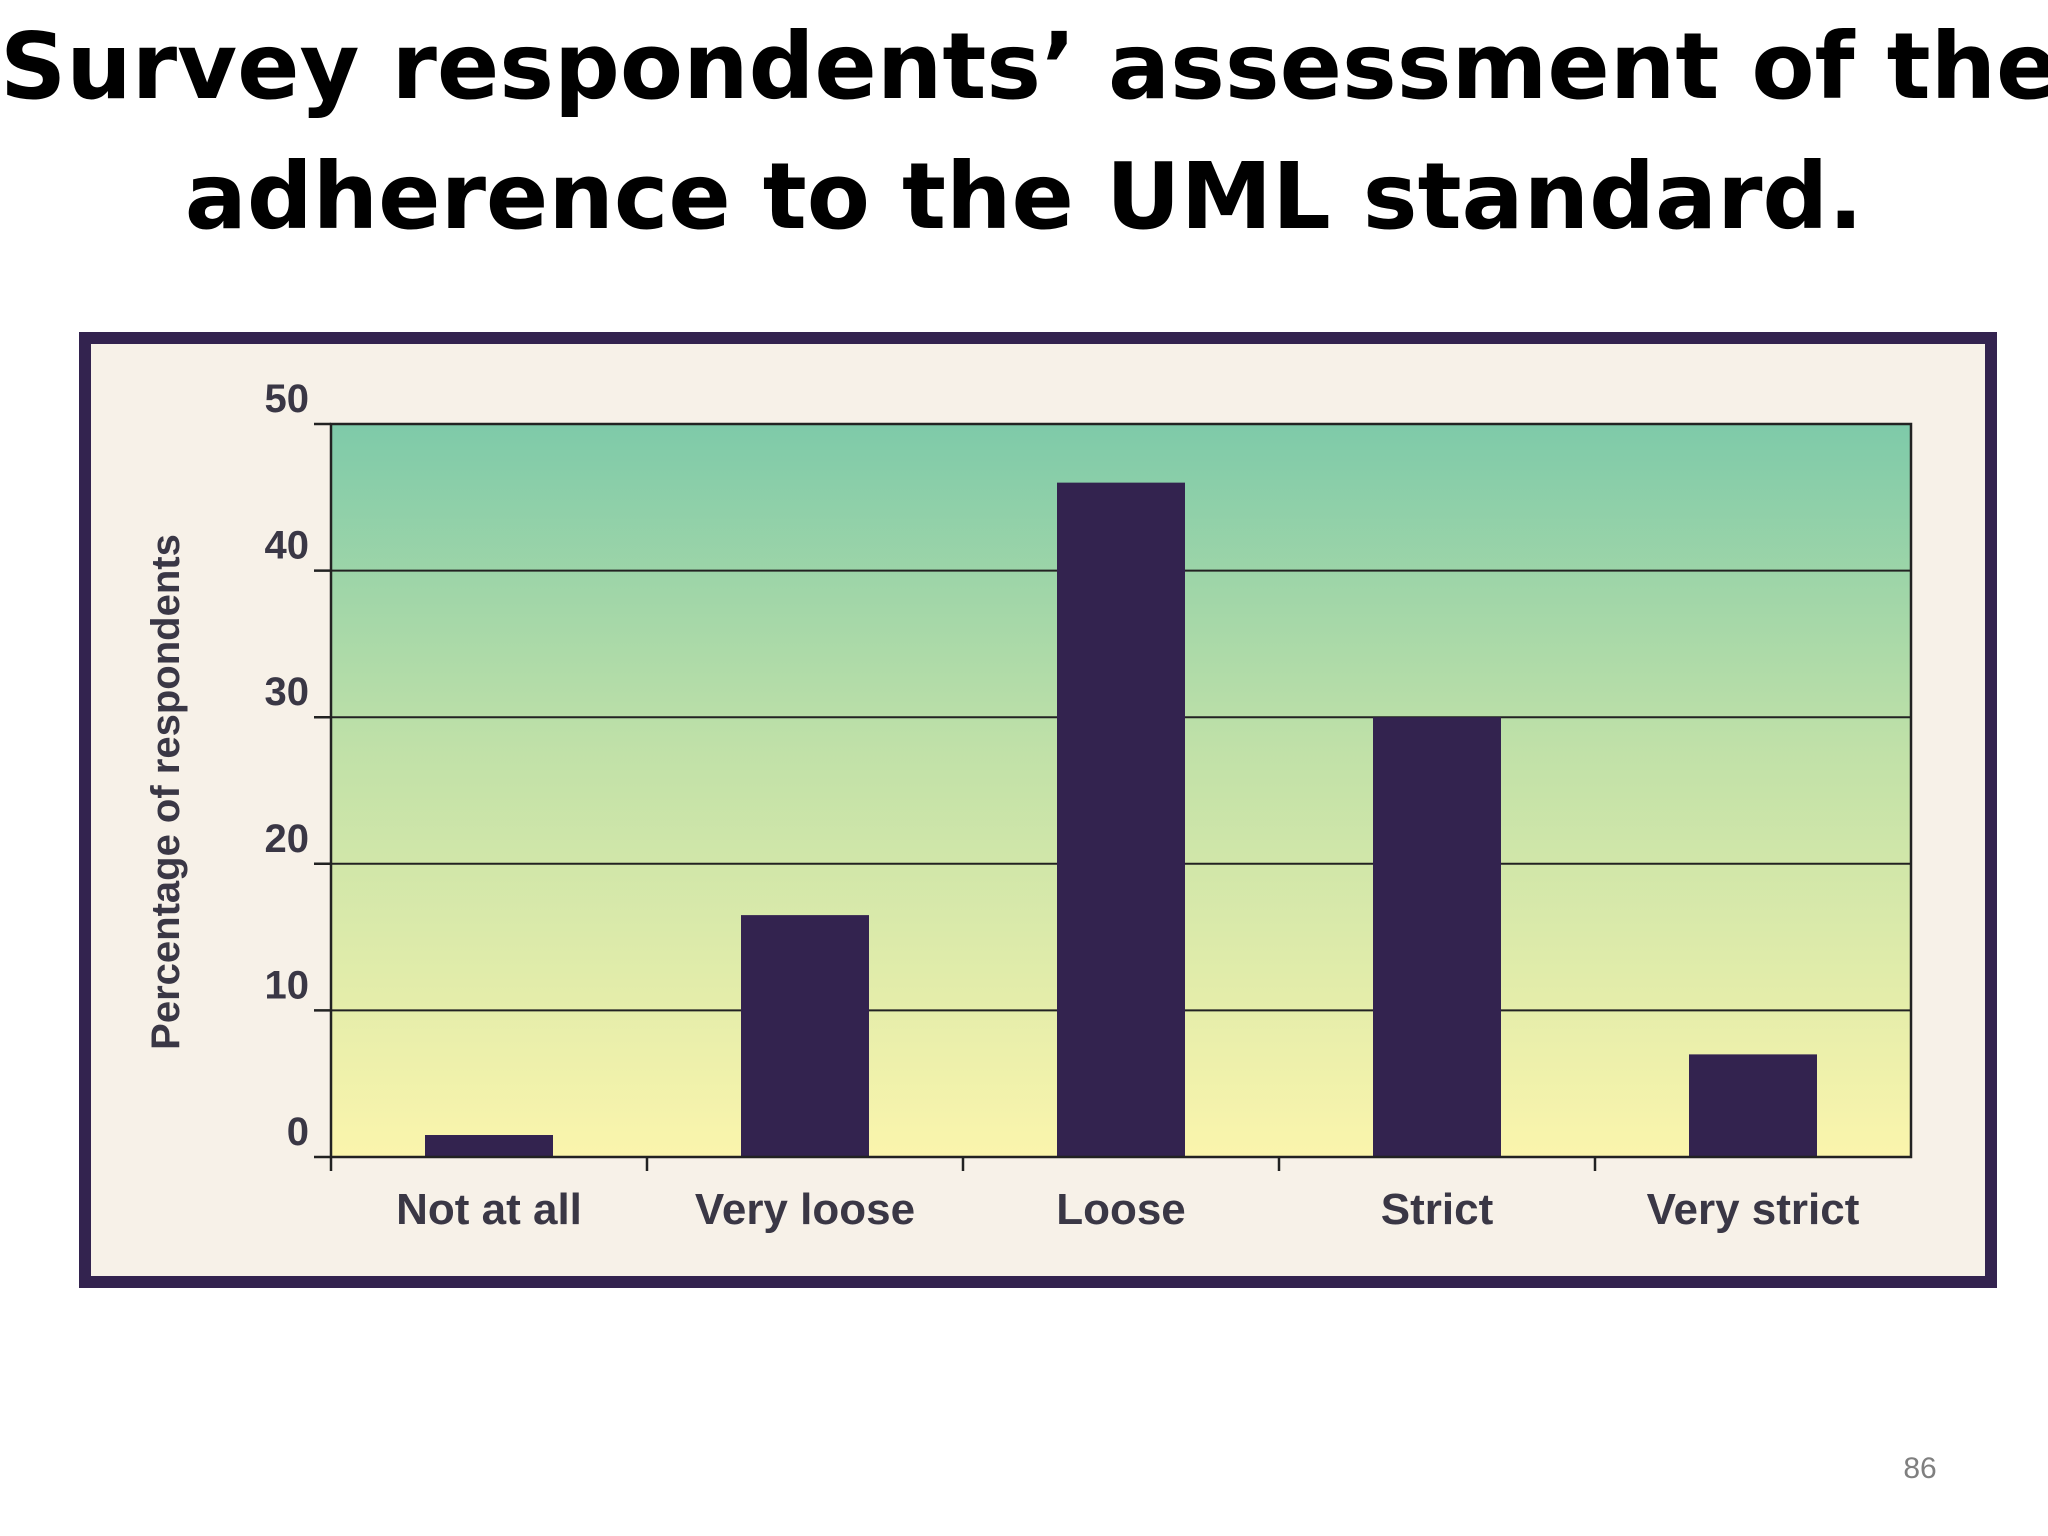  I want to click on x-category-label: Very strict, so click(1753, 1209).